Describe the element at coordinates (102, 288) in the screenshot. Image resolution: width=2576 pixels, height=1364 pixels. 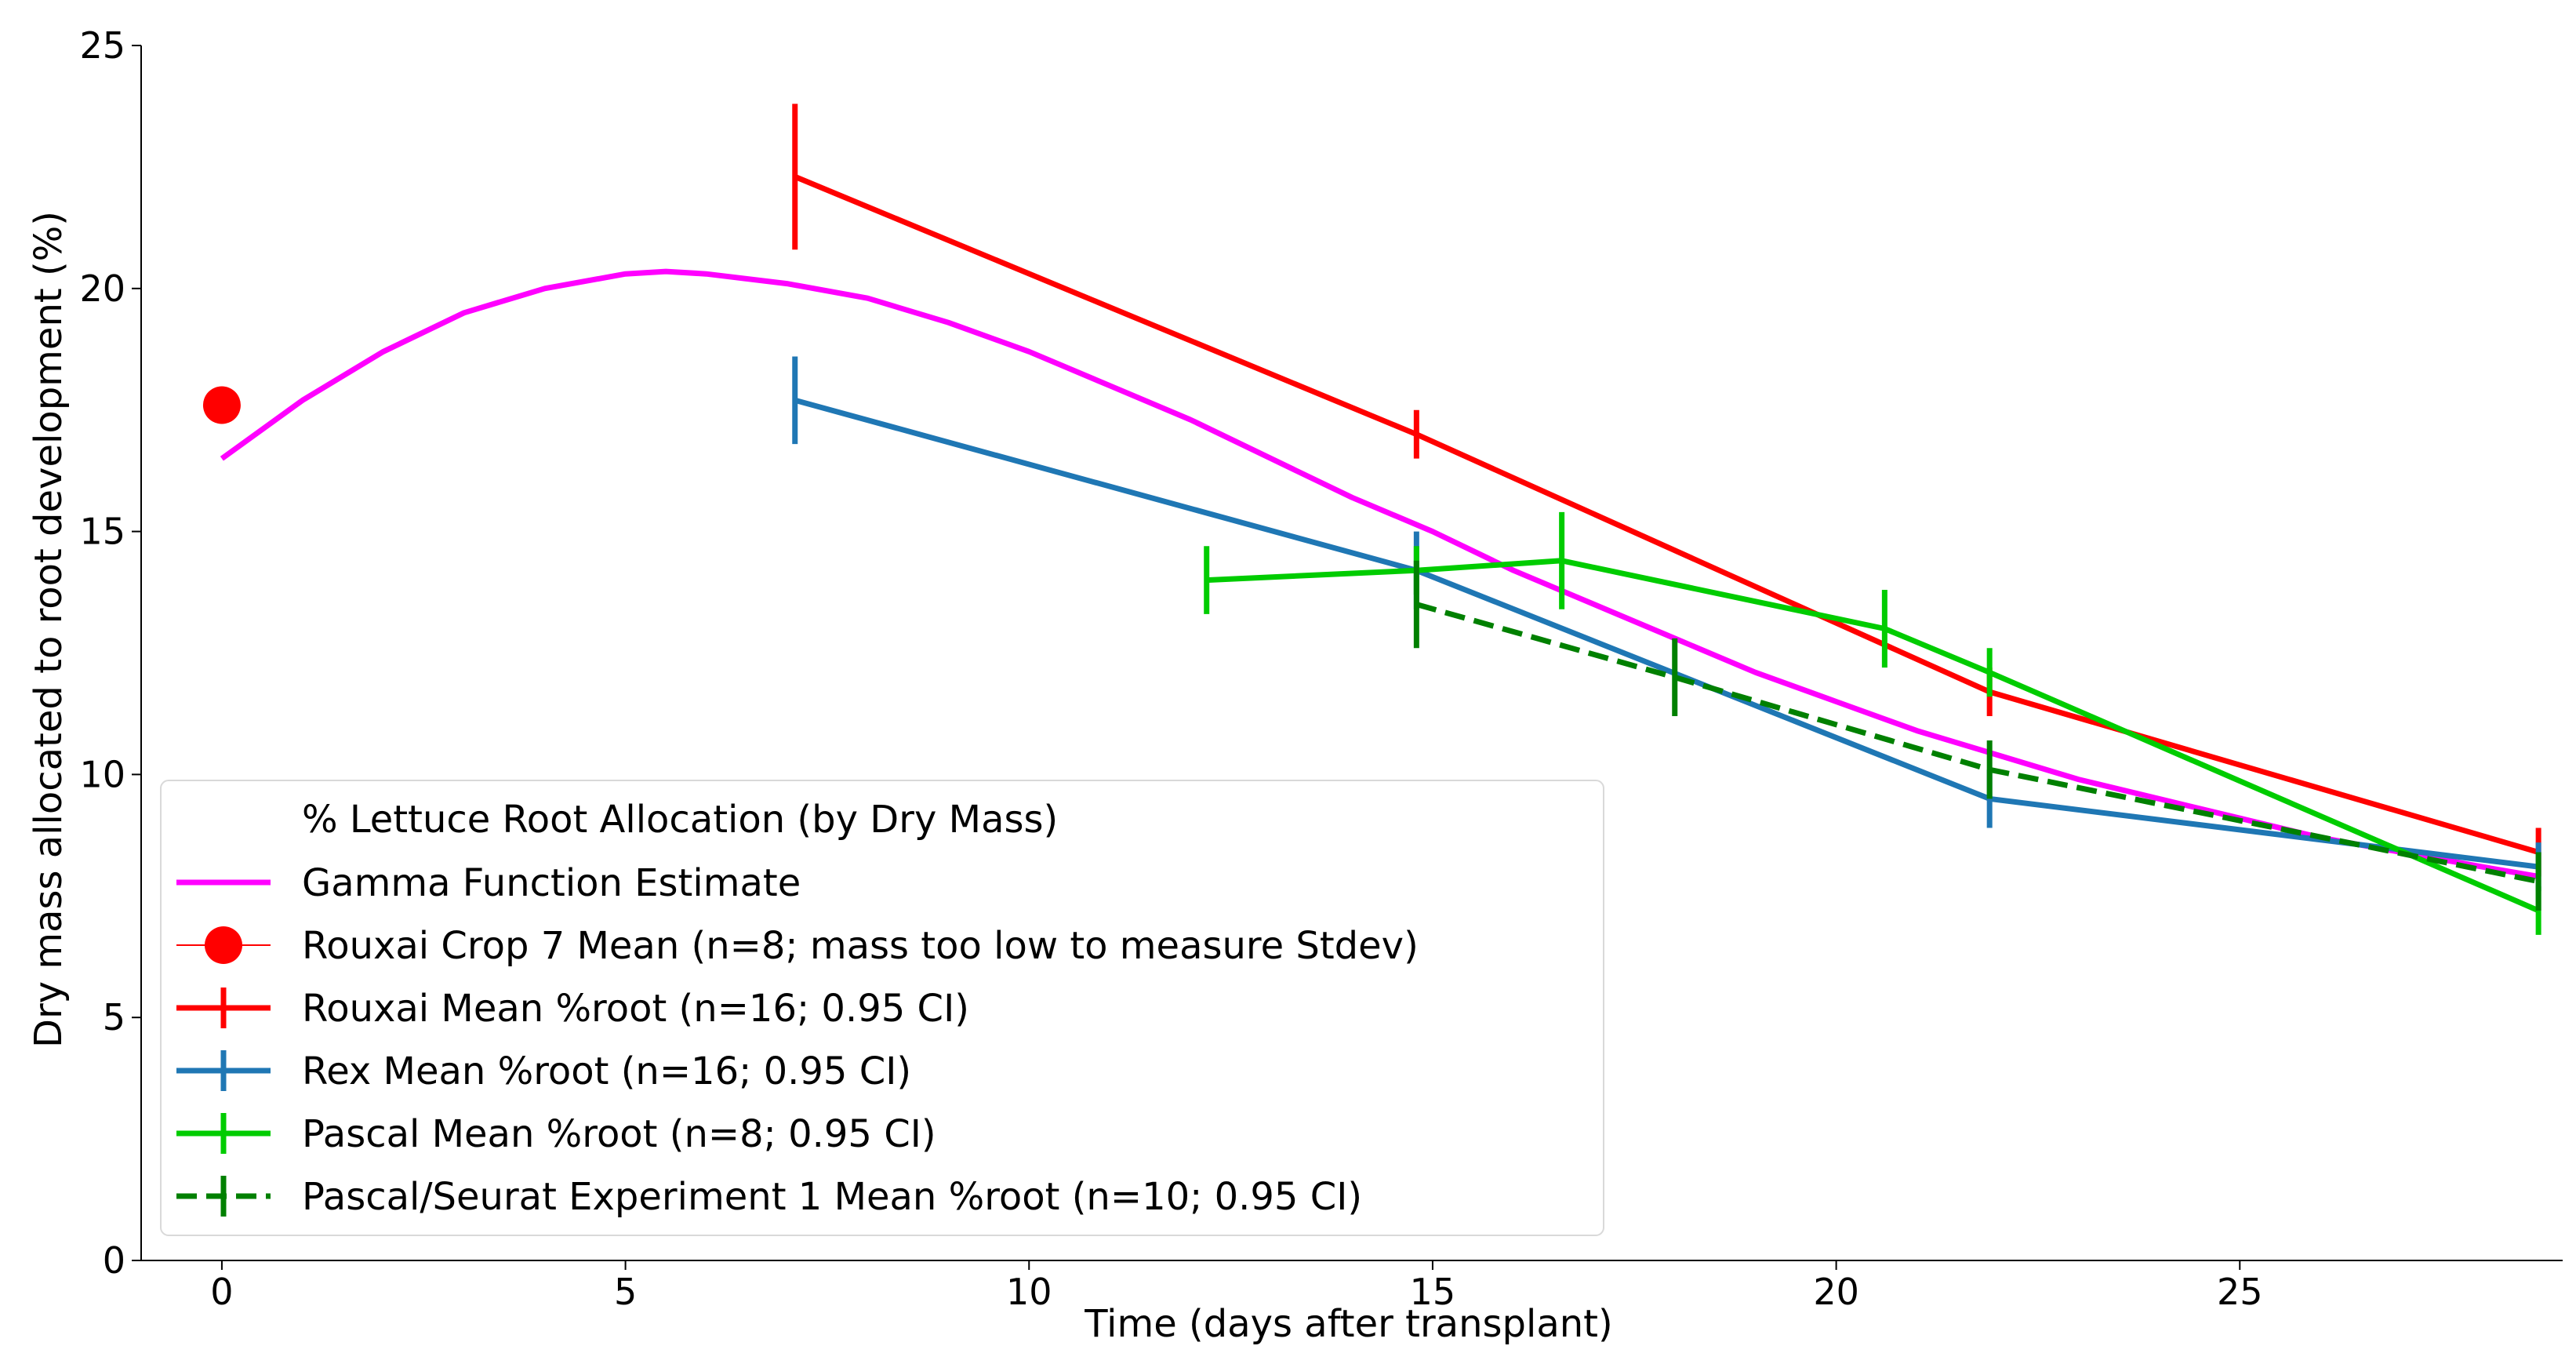
I see `y-tick-label: 20` at that location.